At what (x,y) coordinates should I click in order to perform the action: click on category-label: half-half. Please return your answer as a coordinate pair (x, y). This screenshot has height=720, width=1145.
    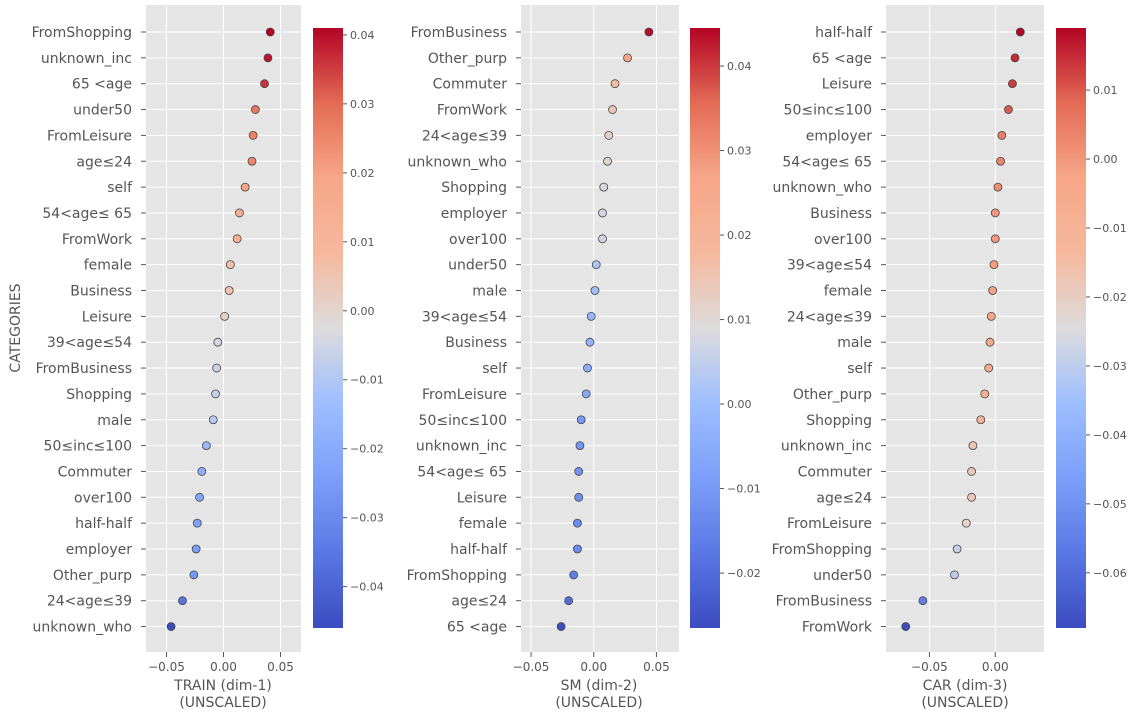
    Looking at the image, I should click on (104, 524).